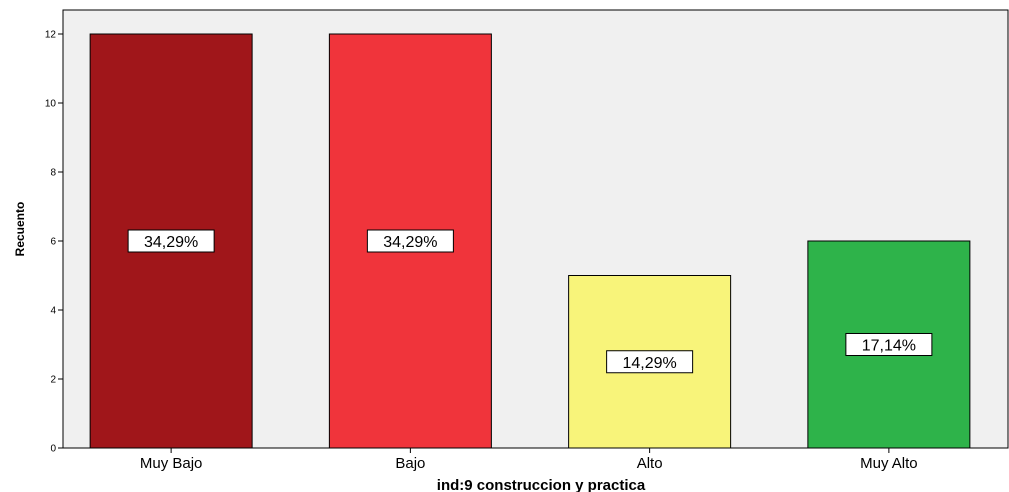  What do you see at coordinates (53, 173) in the screenshot?
I see `y-tick-label: 8` at bounding box center [53, 173].